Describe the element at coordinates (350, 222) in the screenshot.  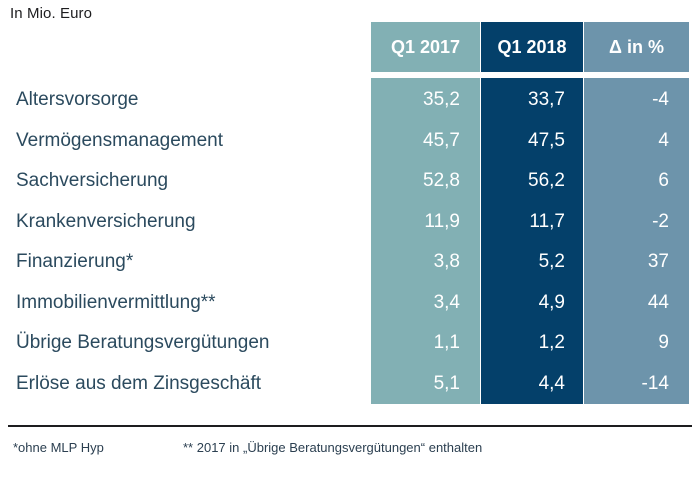
I see `table-row: Krankenversicherung 11,9 11,7 -2` at that location.